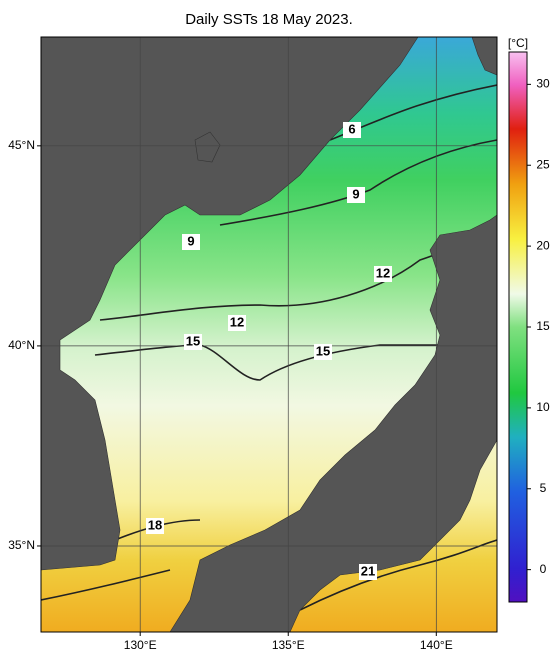 The height and width of the screenshot is (662, 558). What do you see at coordinates (21, 345) in the screenshot?
I see `y-tick-label: 40°N` at bounding box center [21, 345].